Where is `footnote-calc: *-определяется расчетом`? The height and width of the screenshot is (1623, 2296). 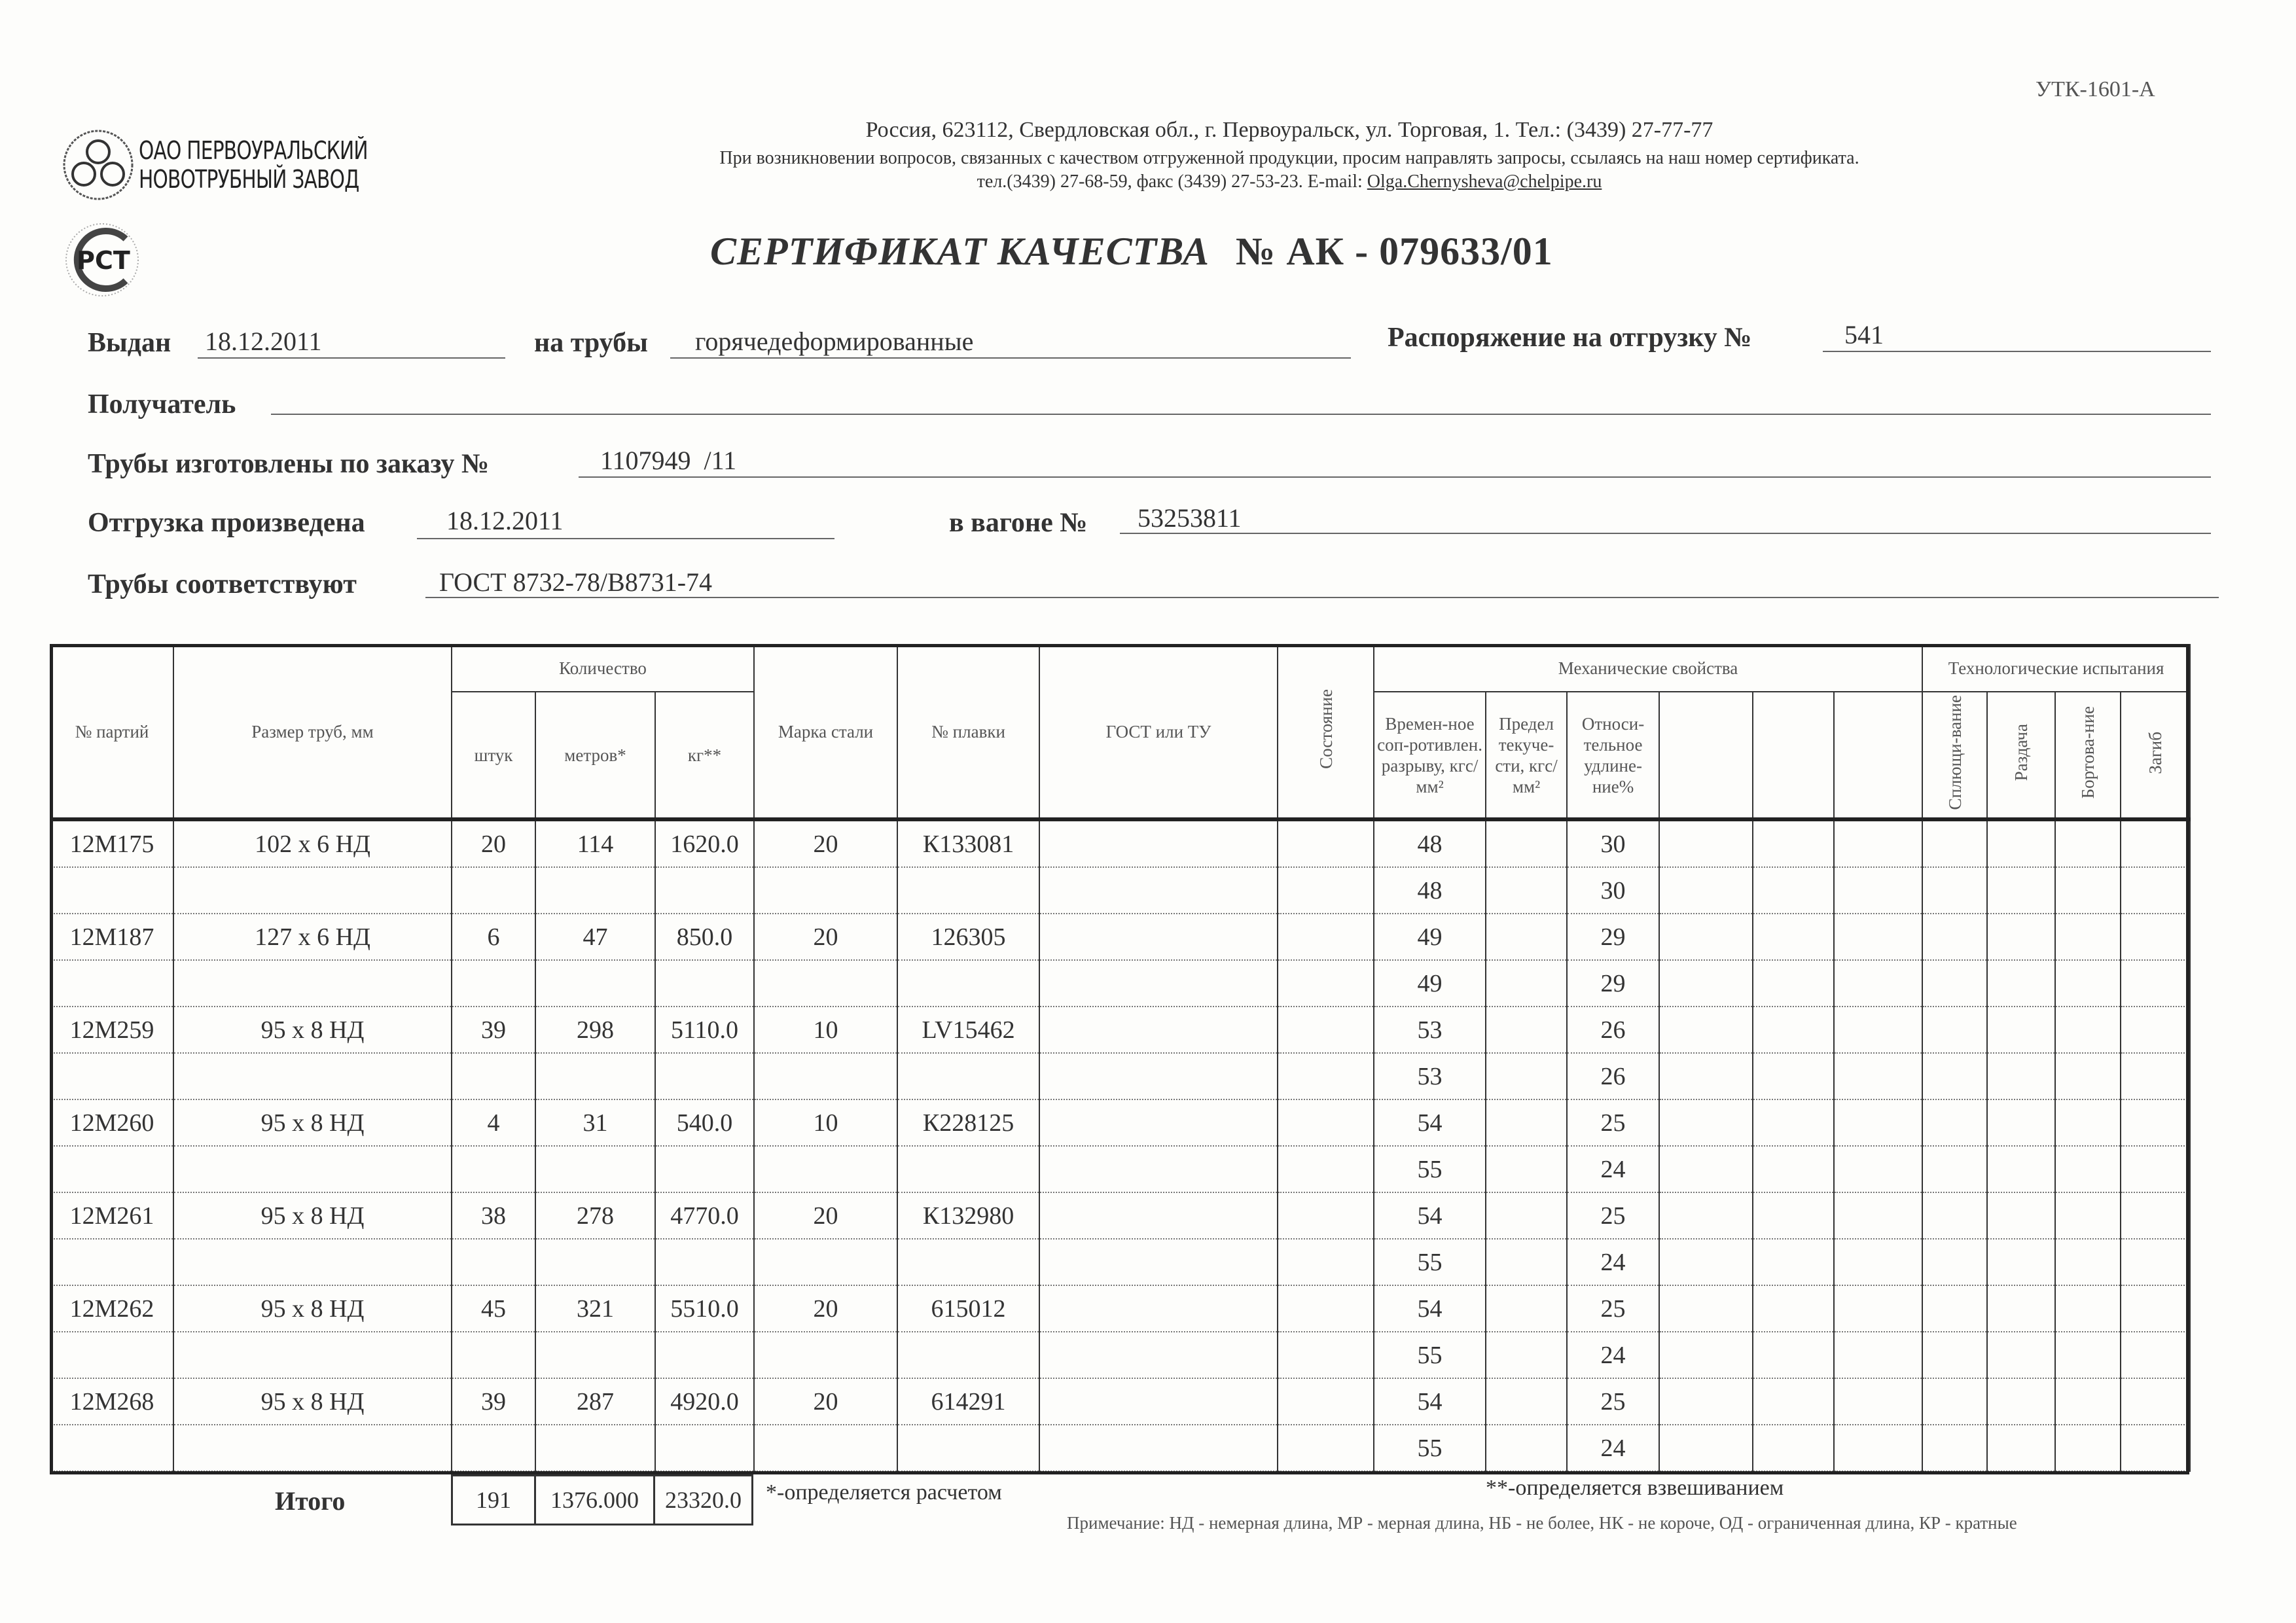
footnote-calc: *-определяется расчетом is located at coordinates (884, 1492).